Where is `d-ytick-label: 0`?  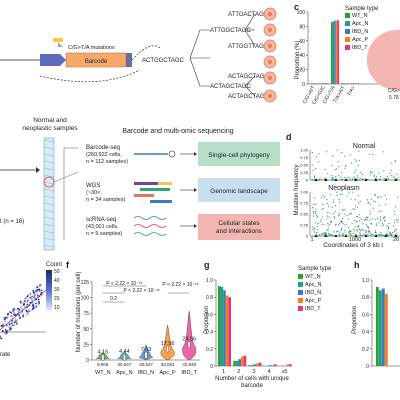 d-ytick-label: 0 is located at coordinates (307, 180).